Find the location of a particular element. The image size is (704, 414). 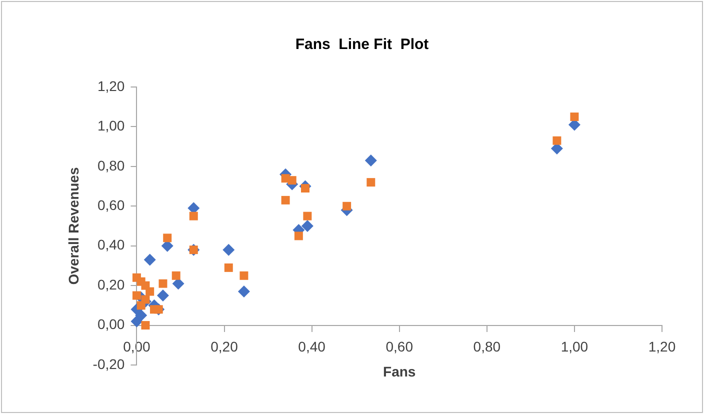

x-tick-label: 0,40 is located at coordinates (312, 346).